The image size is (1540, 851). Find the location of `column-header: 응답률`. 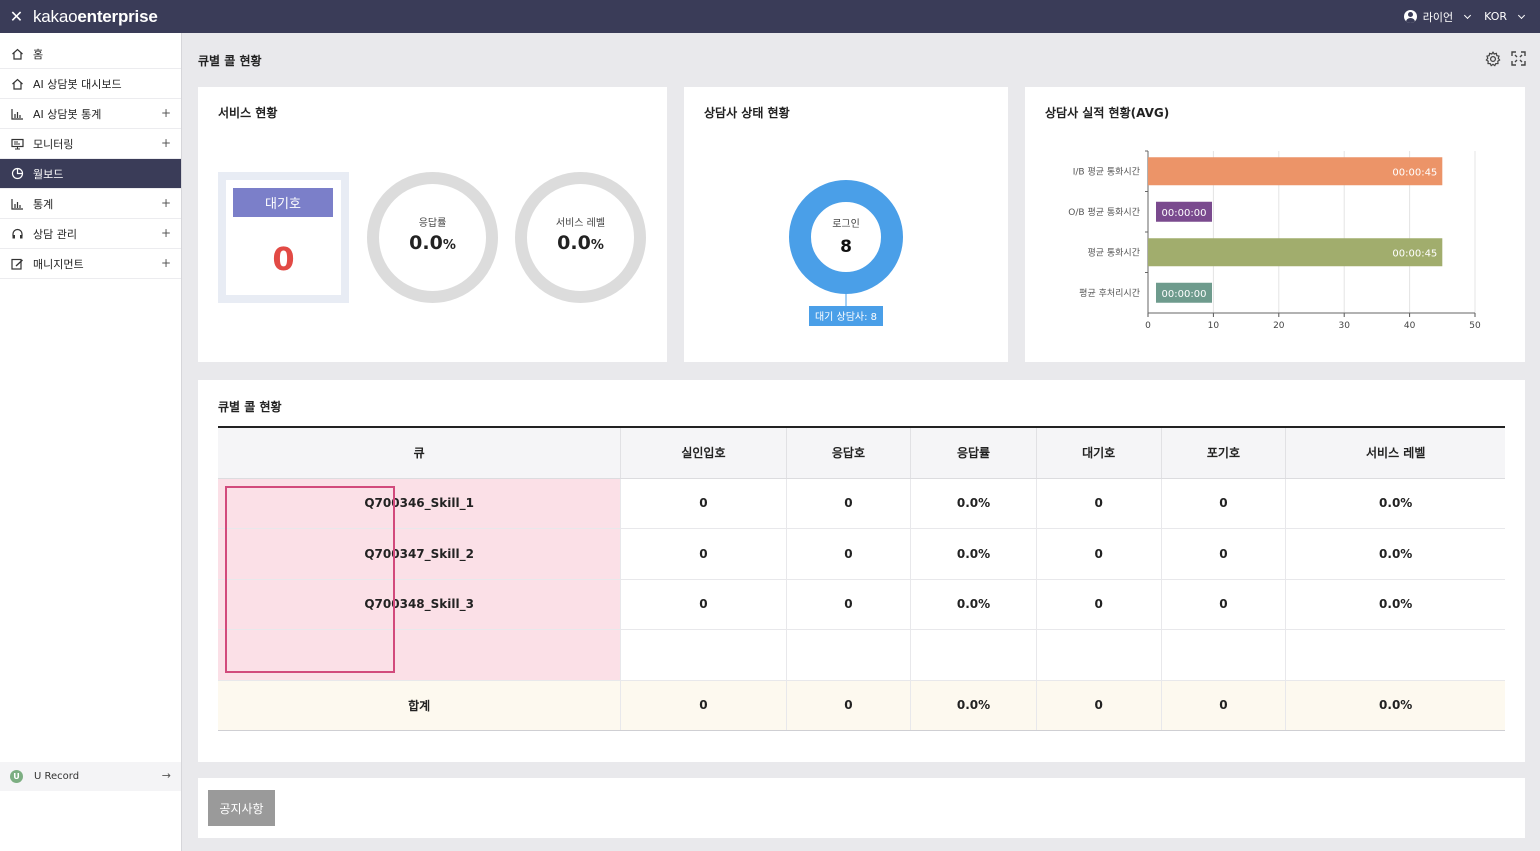

column-header: 응답률 is located at coordinates (973, 452).